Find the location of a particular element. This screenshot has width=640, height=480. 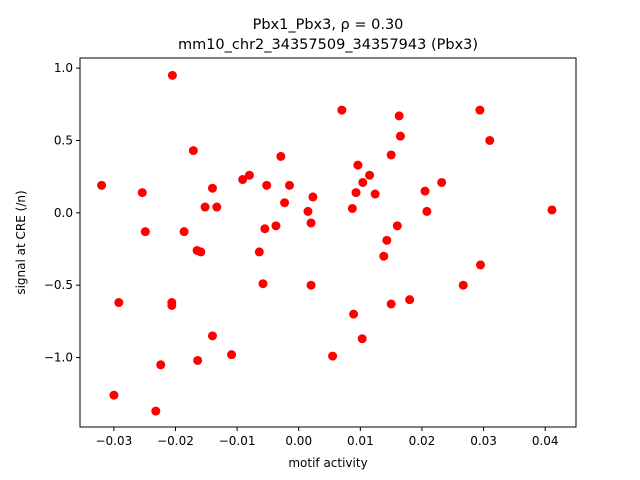

y-axis-ticks: −1.0 −0.5 0.0 0.5 1.0 is located at coordinates (62, 213).